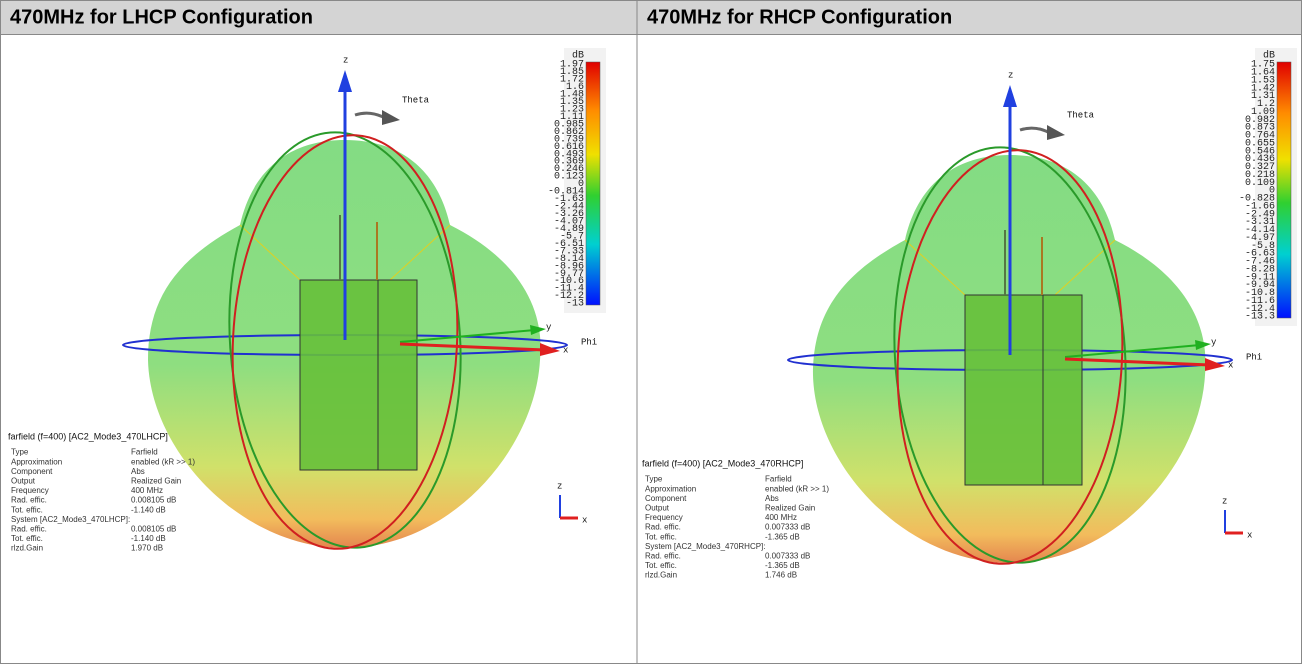 This screenshot has height=664, width=1302. I want to click on colorbar-label: 1.31, so click(1263, 96).